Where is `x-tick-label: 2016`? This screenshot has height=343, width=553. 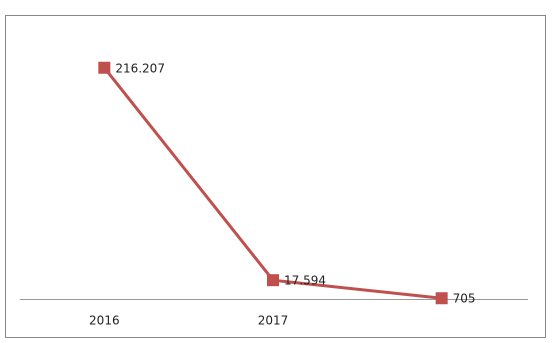 x-tick-label: 2016 is located at coordinates (104, 321).